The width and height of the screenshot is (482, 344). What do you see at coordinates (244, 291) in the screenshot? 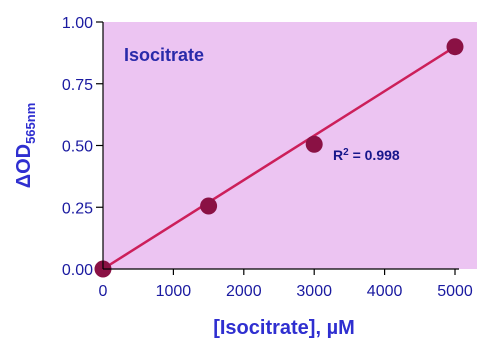
I see `x-tick-label: 2000` at bounding box center [244, 291].